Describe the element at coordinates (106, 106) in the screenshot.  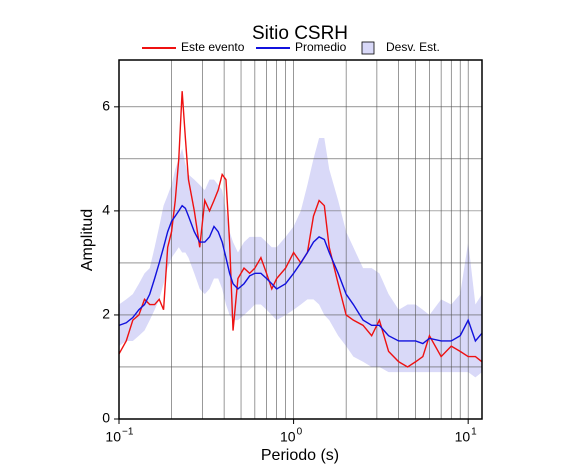
I see `y-tick-label: 6` at that location.